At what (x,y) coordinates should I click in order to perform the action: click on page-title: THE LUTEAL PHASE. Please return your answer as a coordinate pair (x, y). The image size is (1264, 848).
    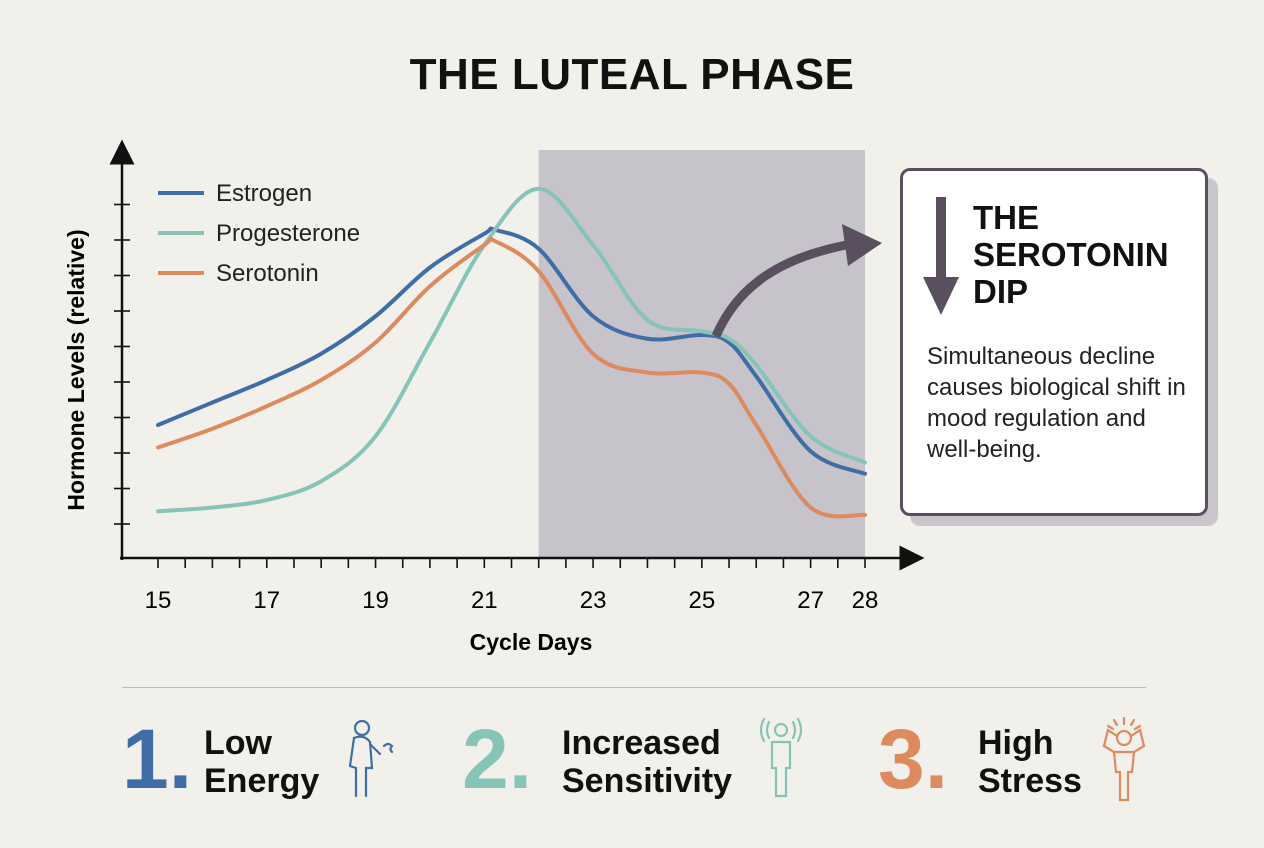
    Looking at the image, I should click on (632, 74).